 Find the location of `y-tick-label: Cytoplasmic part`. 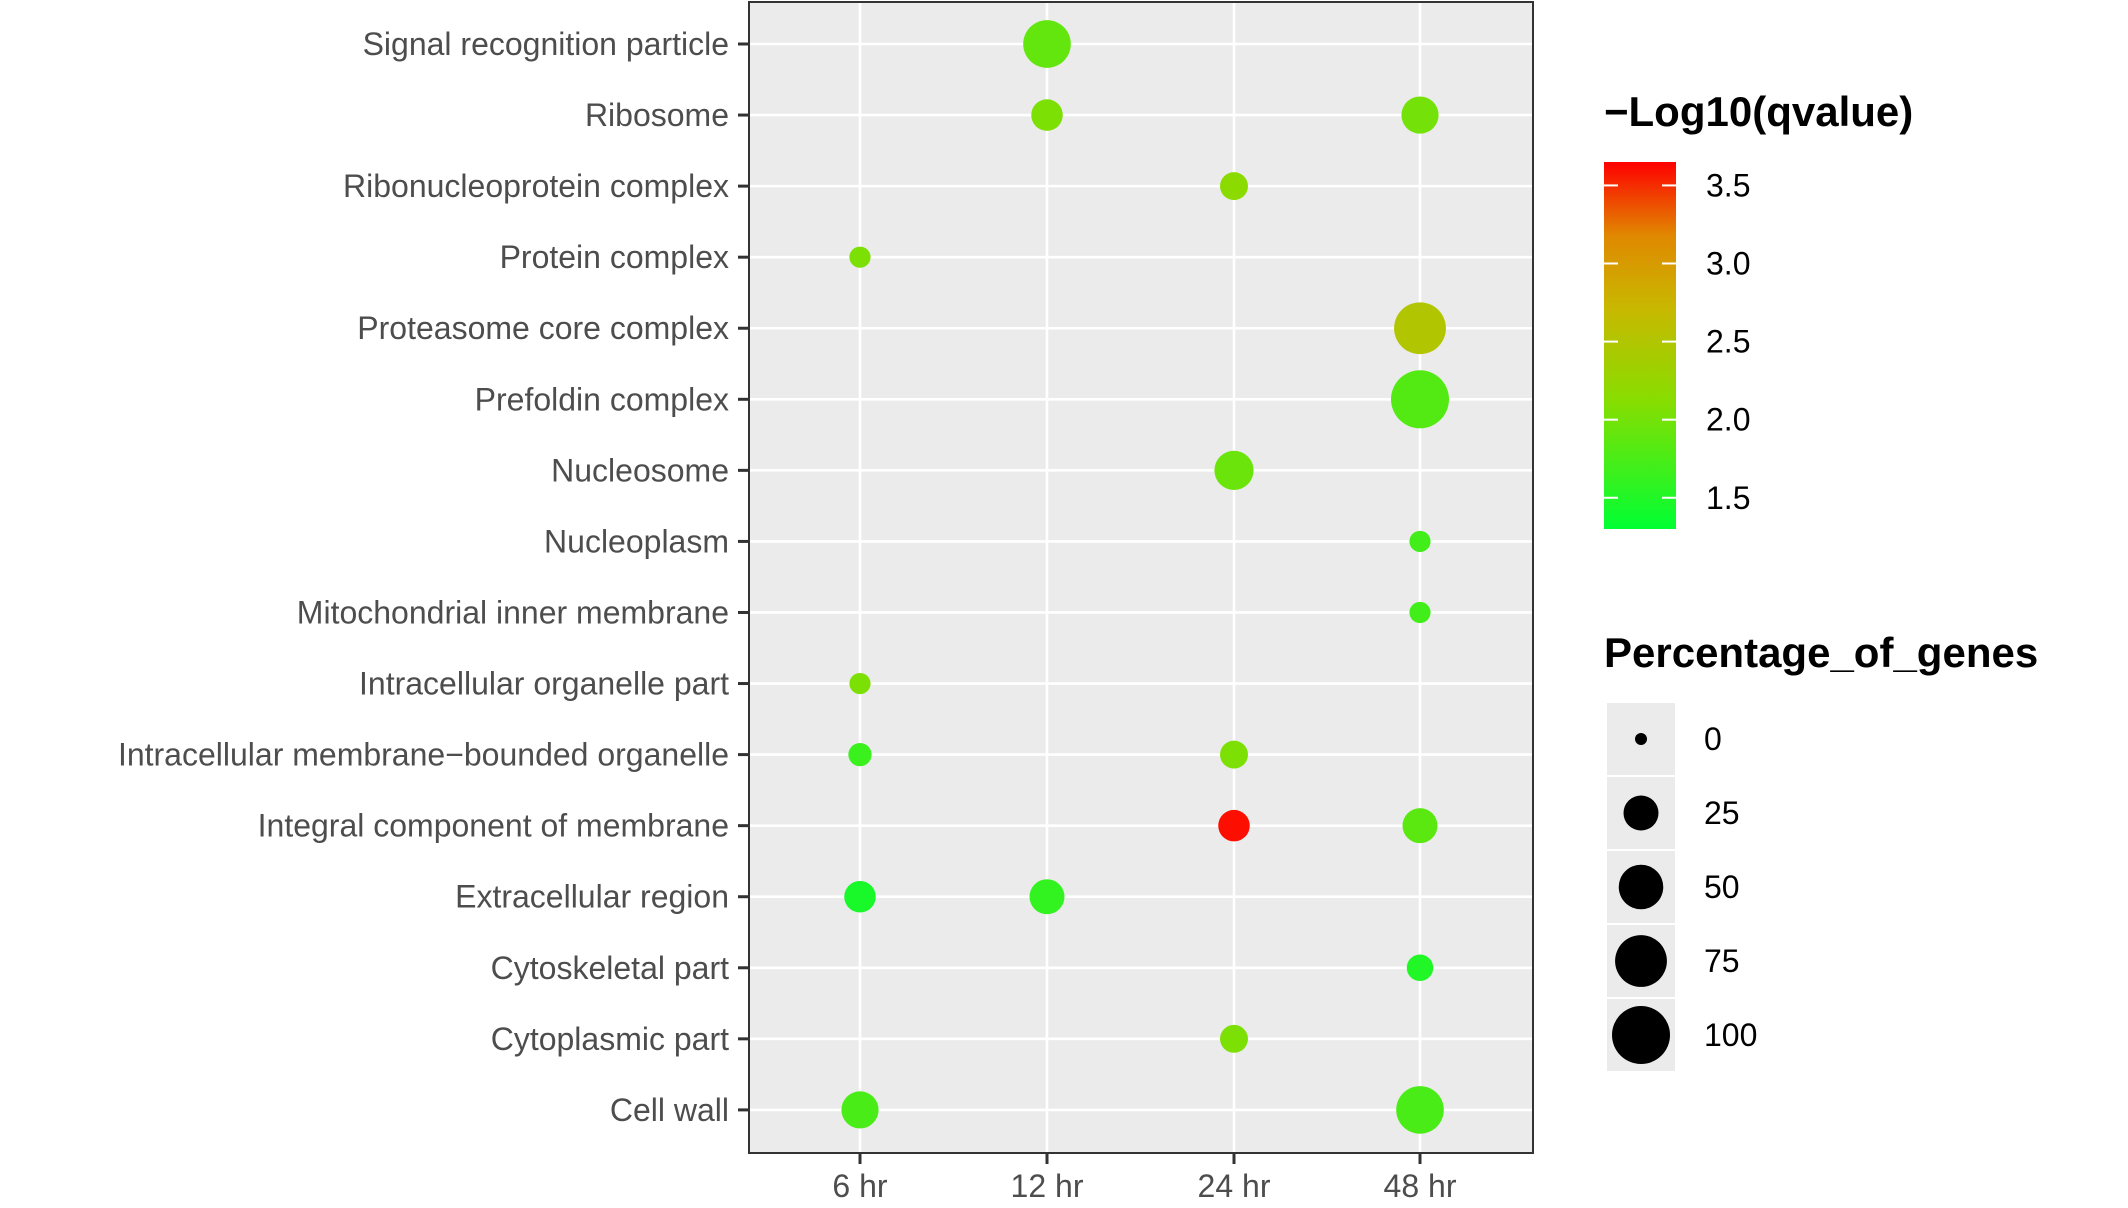

y-tick-label: Cytoplasmic part is located at coordinates (610, 1039).